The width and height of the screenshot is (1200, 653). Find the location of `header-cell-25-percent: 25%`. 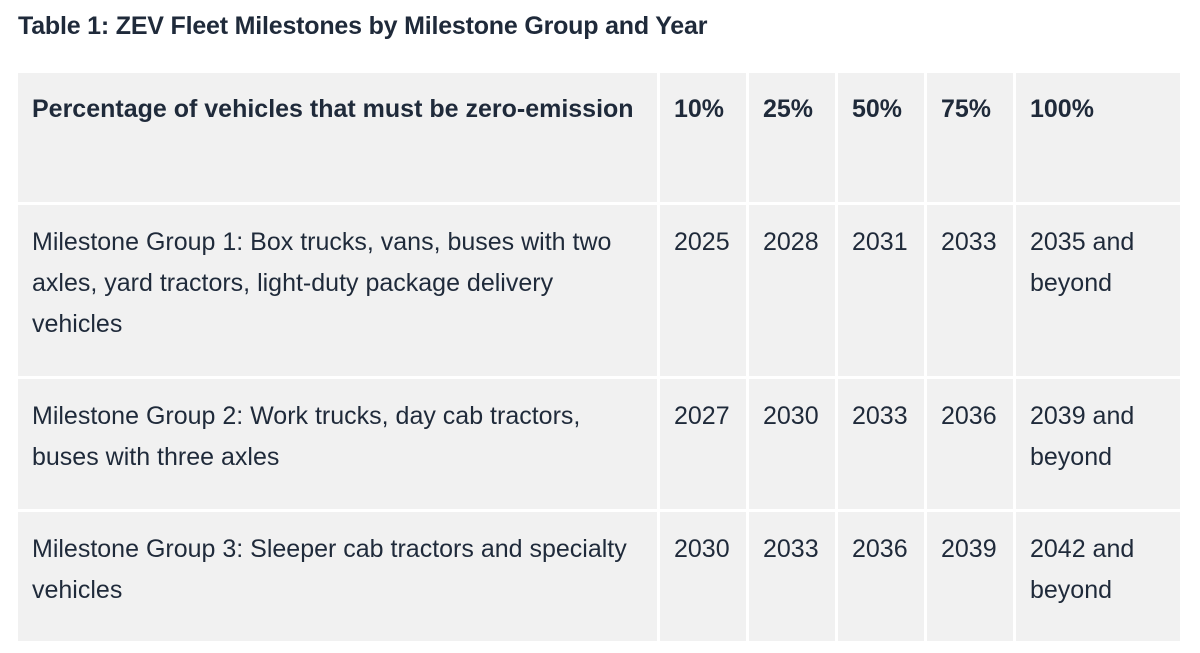

header-cell-25-percent: 25% is located at coordinates (792, 137).